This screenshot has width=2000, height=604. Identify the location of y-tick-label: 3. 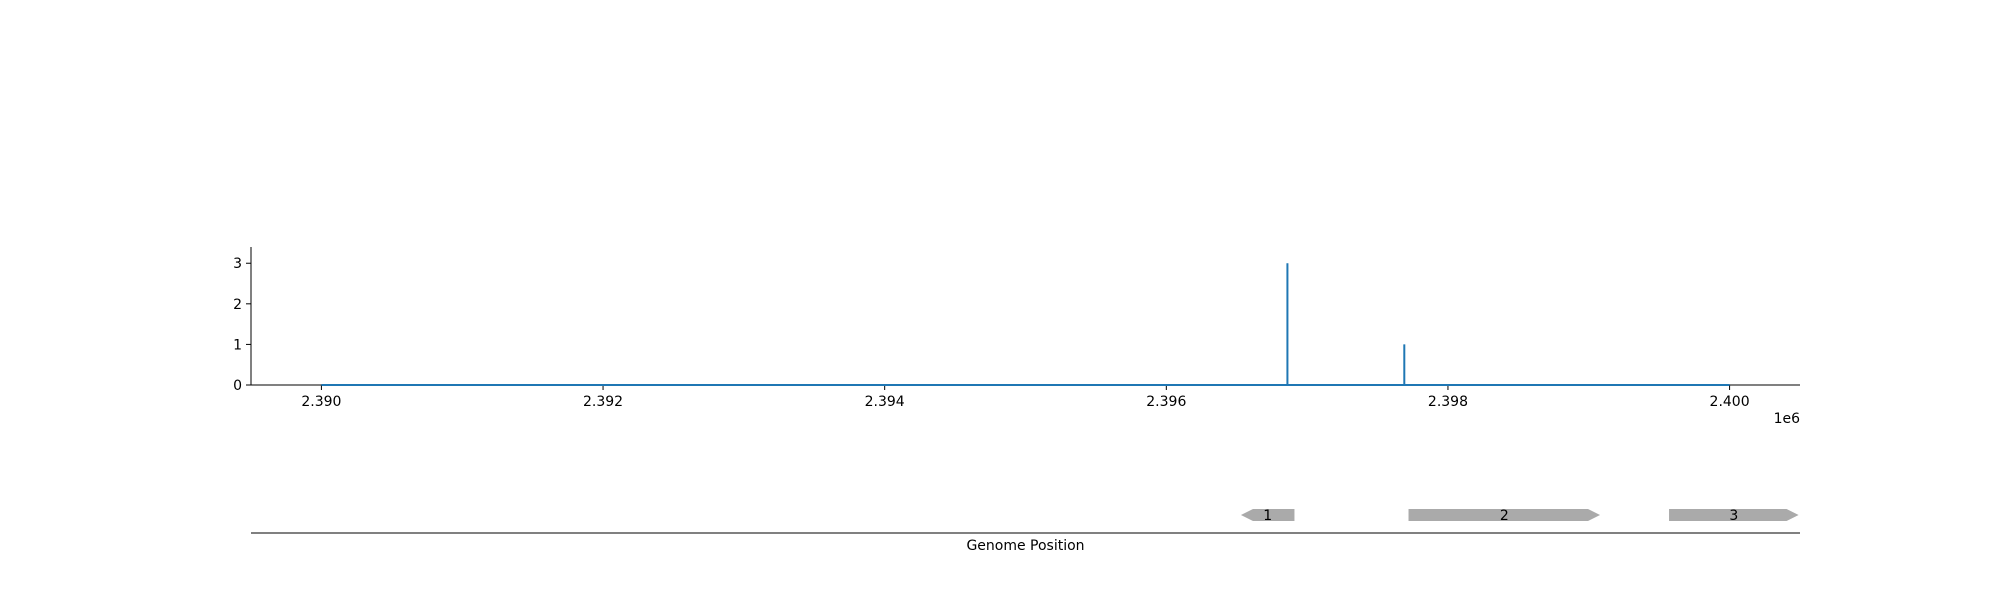
(237, 264).